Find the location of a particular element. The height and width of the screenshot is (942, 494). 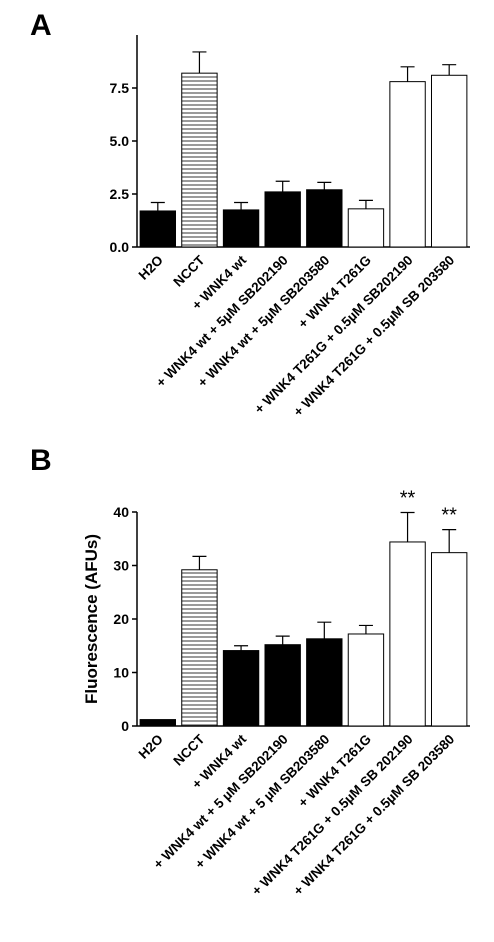

panel-letter: A is located at coordinates (41, 25).